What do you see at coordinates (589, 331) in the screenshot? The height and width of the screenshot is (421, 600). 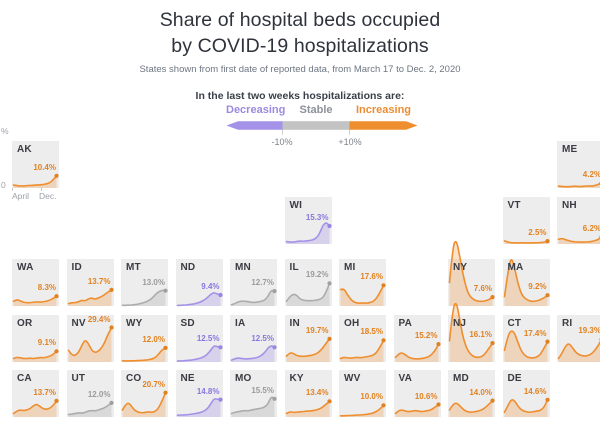 I see `state-value: 19.3%` at bounding box center [589, 331].